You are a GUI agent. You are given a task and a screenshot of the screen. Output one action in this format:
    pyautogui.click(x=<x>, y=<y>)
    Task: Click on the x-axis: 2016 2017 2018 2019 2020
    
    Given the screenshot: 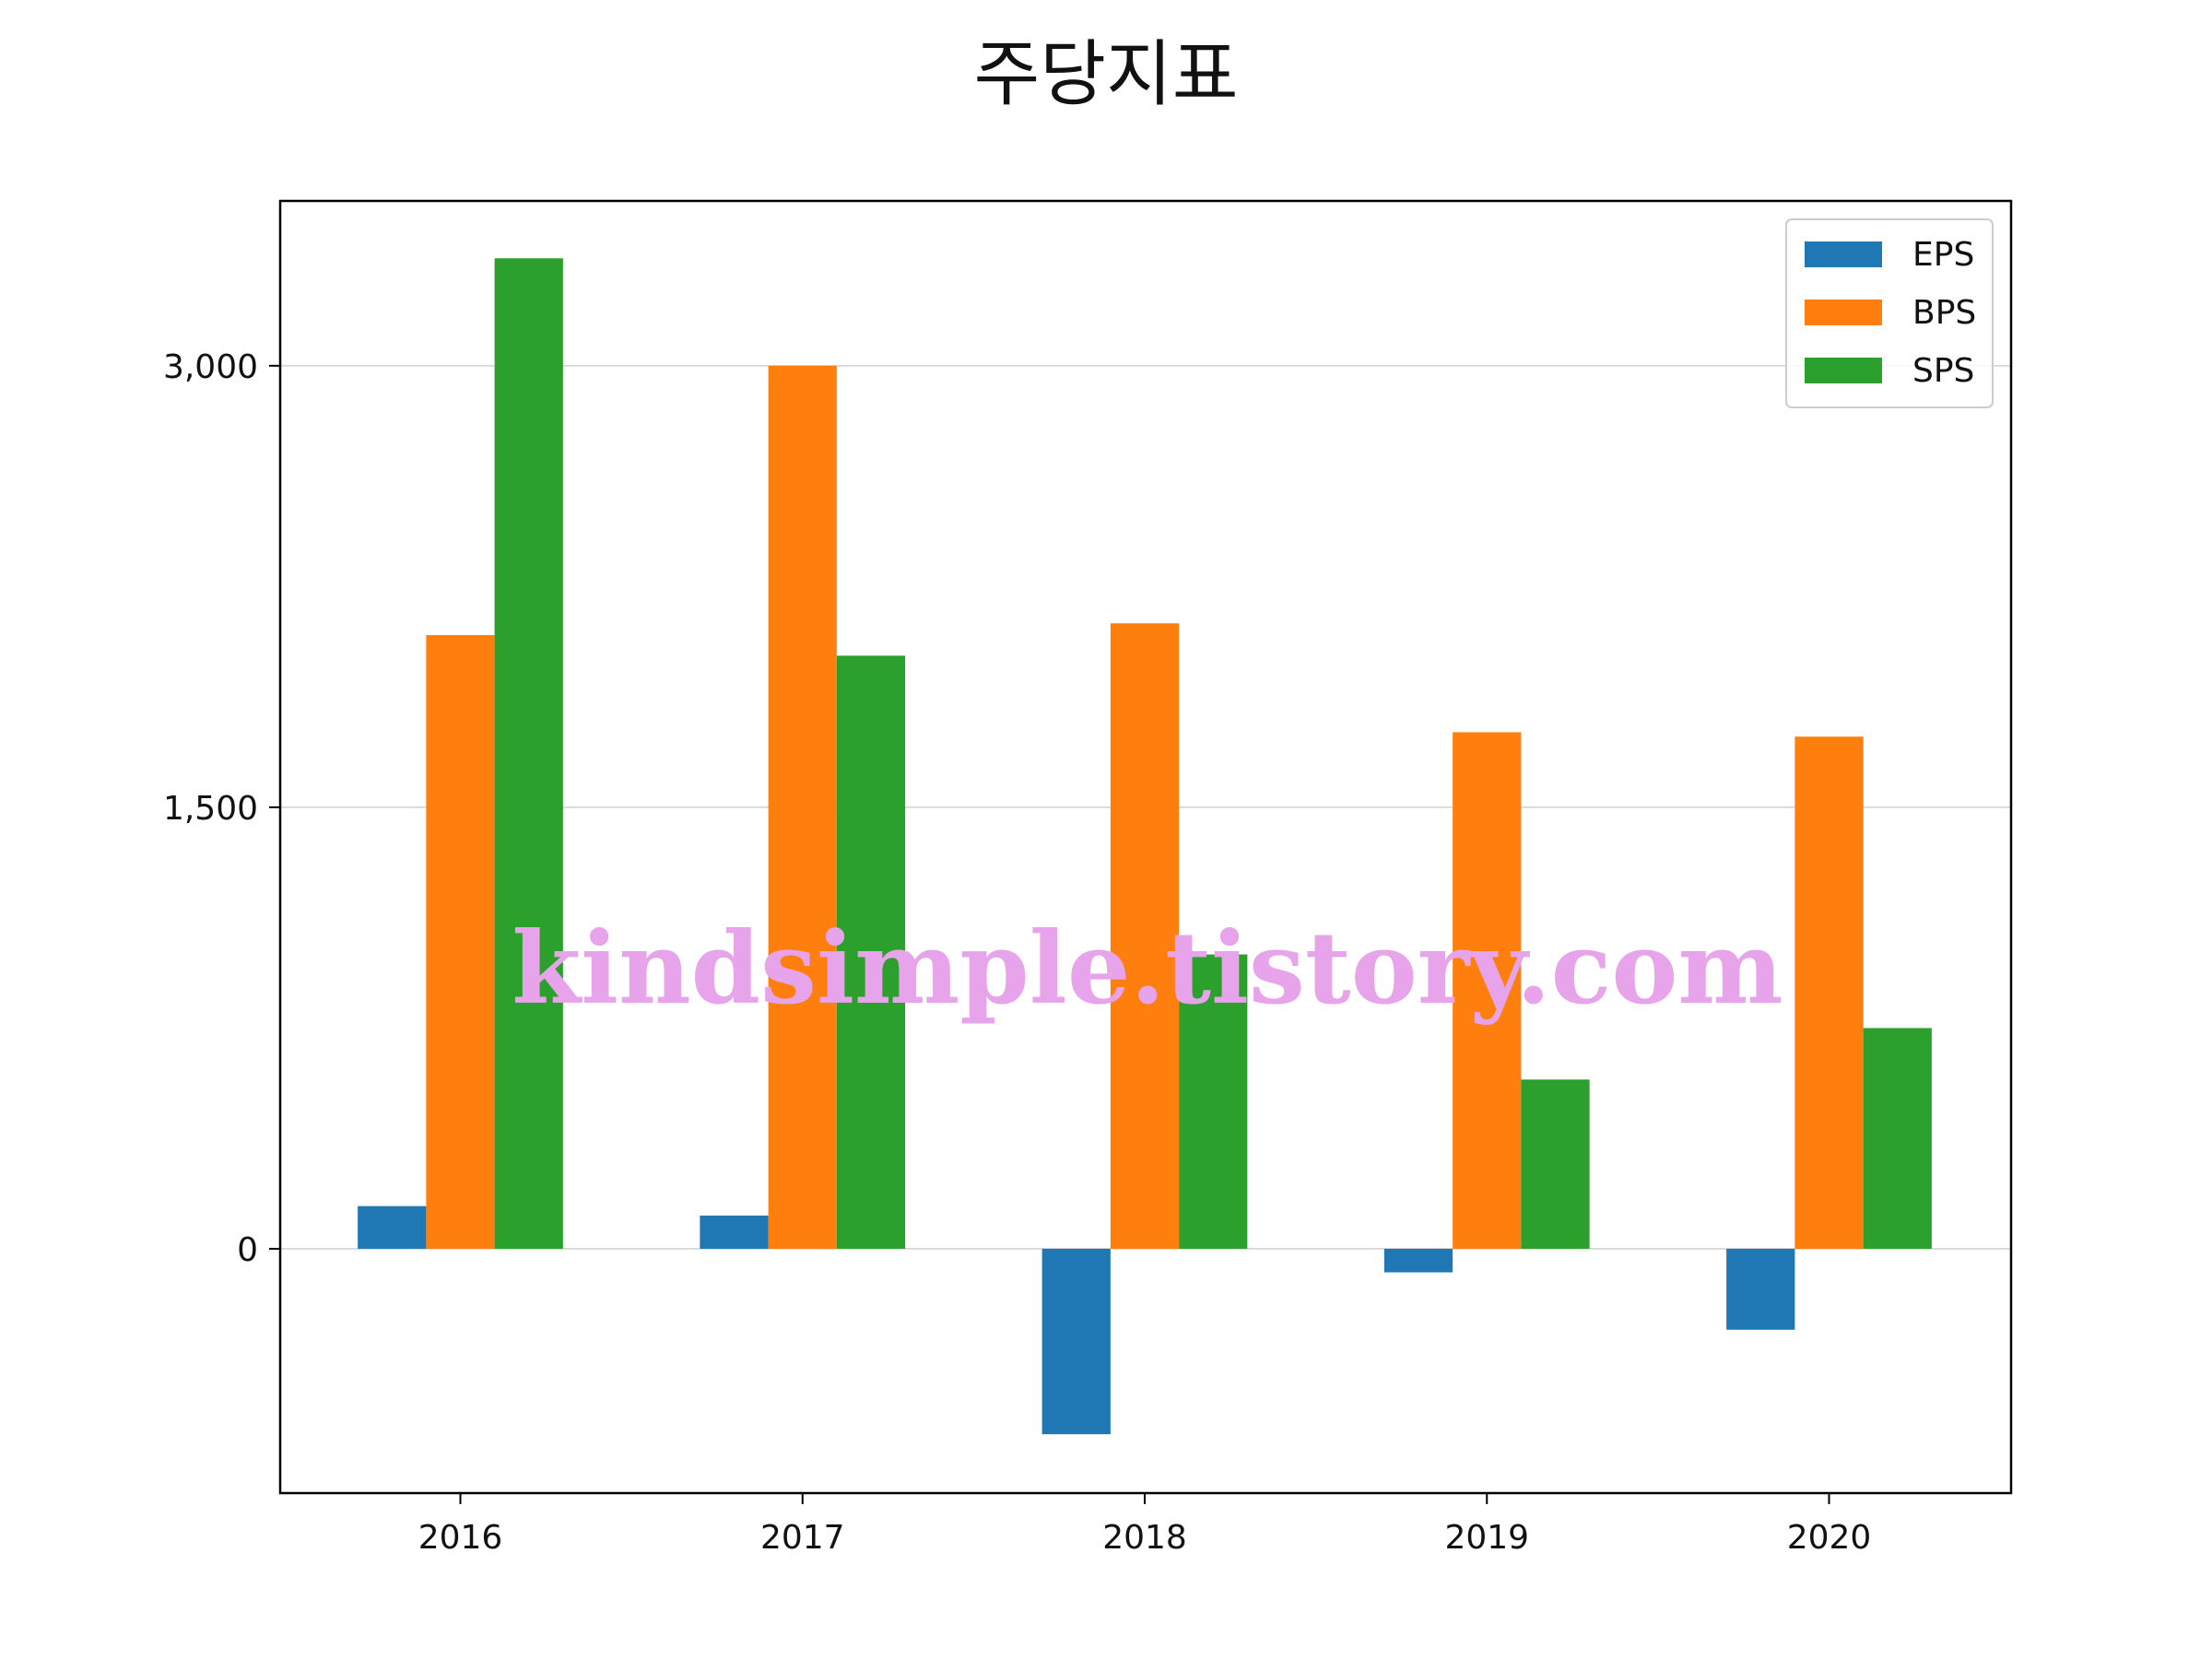 What is the action you would take?
    pyautogui.click(x=1145, y=1525)
    